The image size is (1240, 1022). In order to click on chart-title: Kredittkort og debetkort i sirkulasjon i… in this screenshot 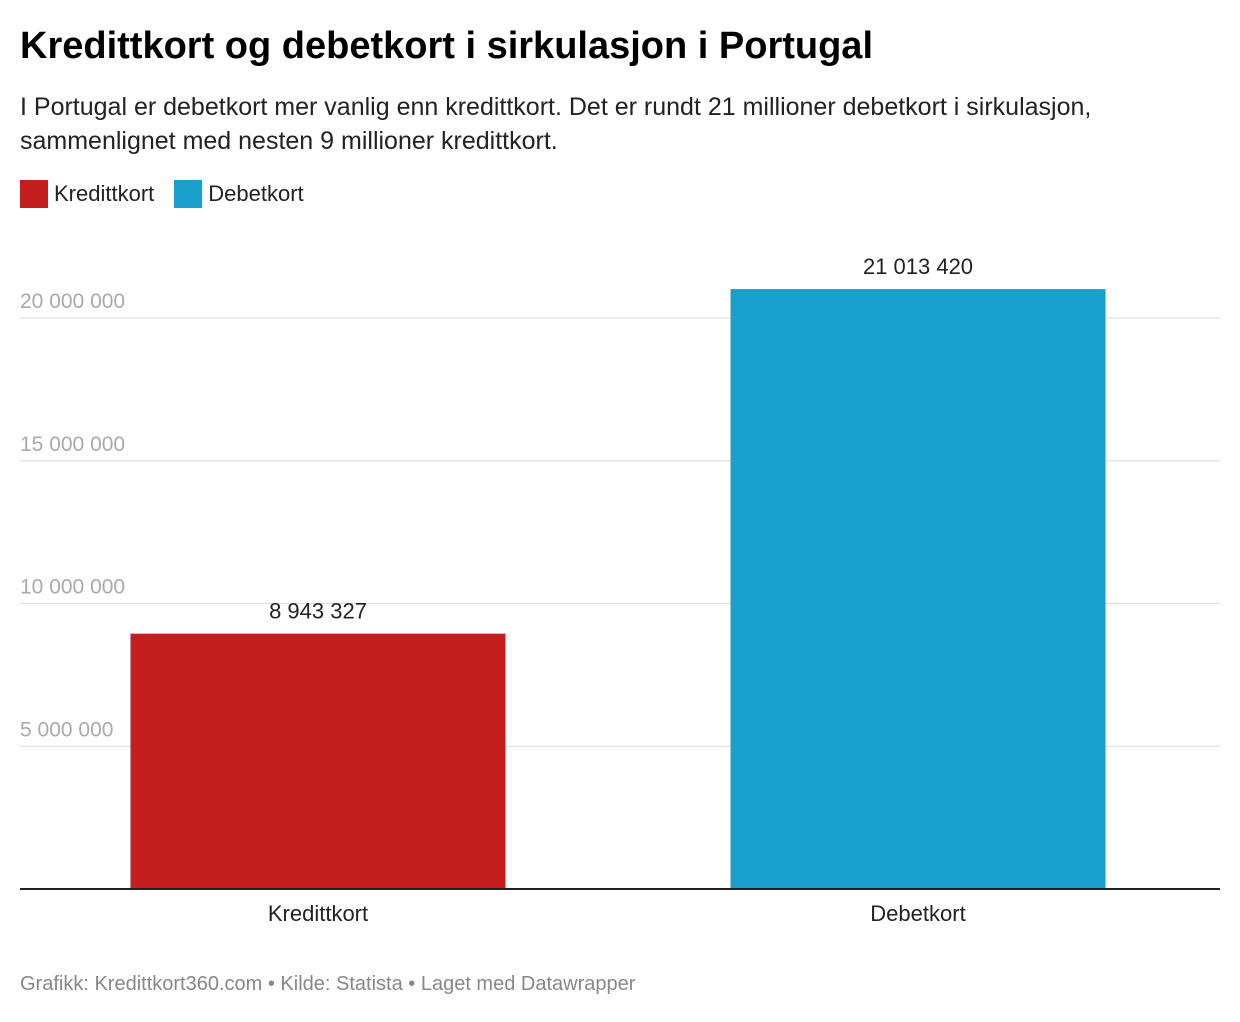, I will do `click(446, 46)`.